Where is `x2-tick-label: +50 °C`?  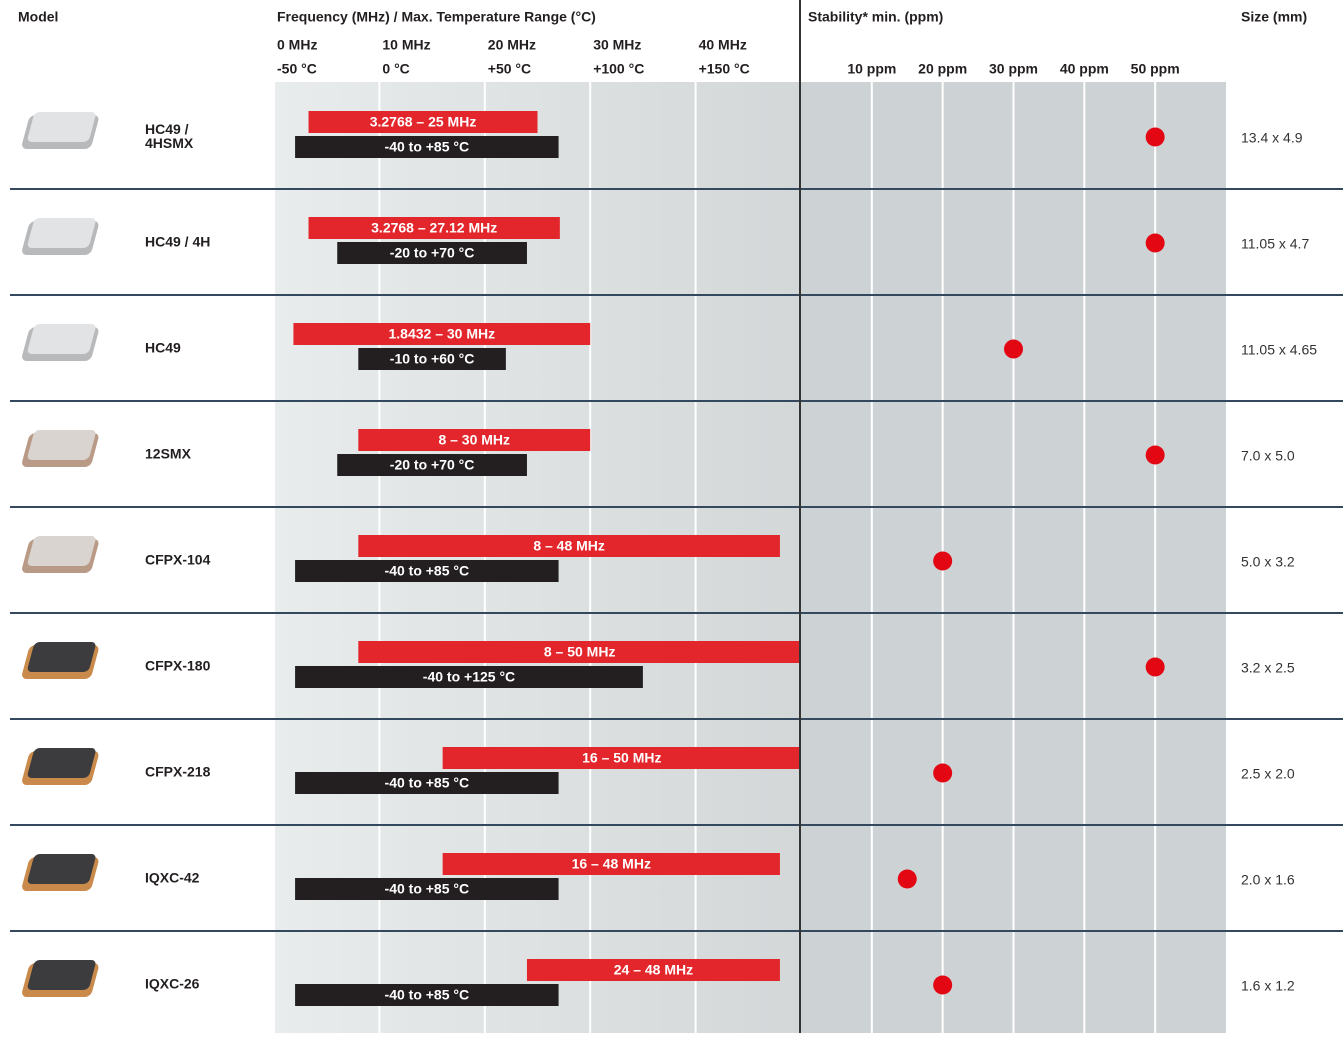 x2-tick-label: +50 °C is located at coordinates (509, 69).